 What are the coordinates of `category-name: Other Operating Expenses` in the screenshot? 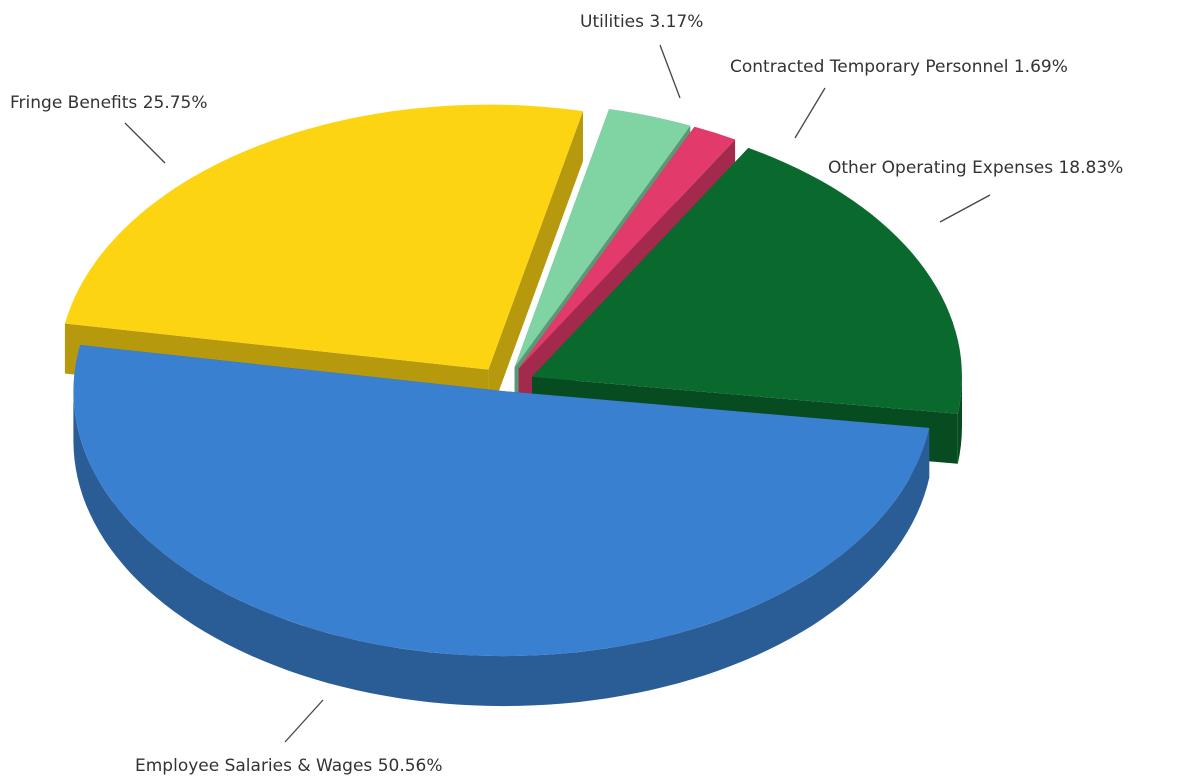 It's located at (940, 168).